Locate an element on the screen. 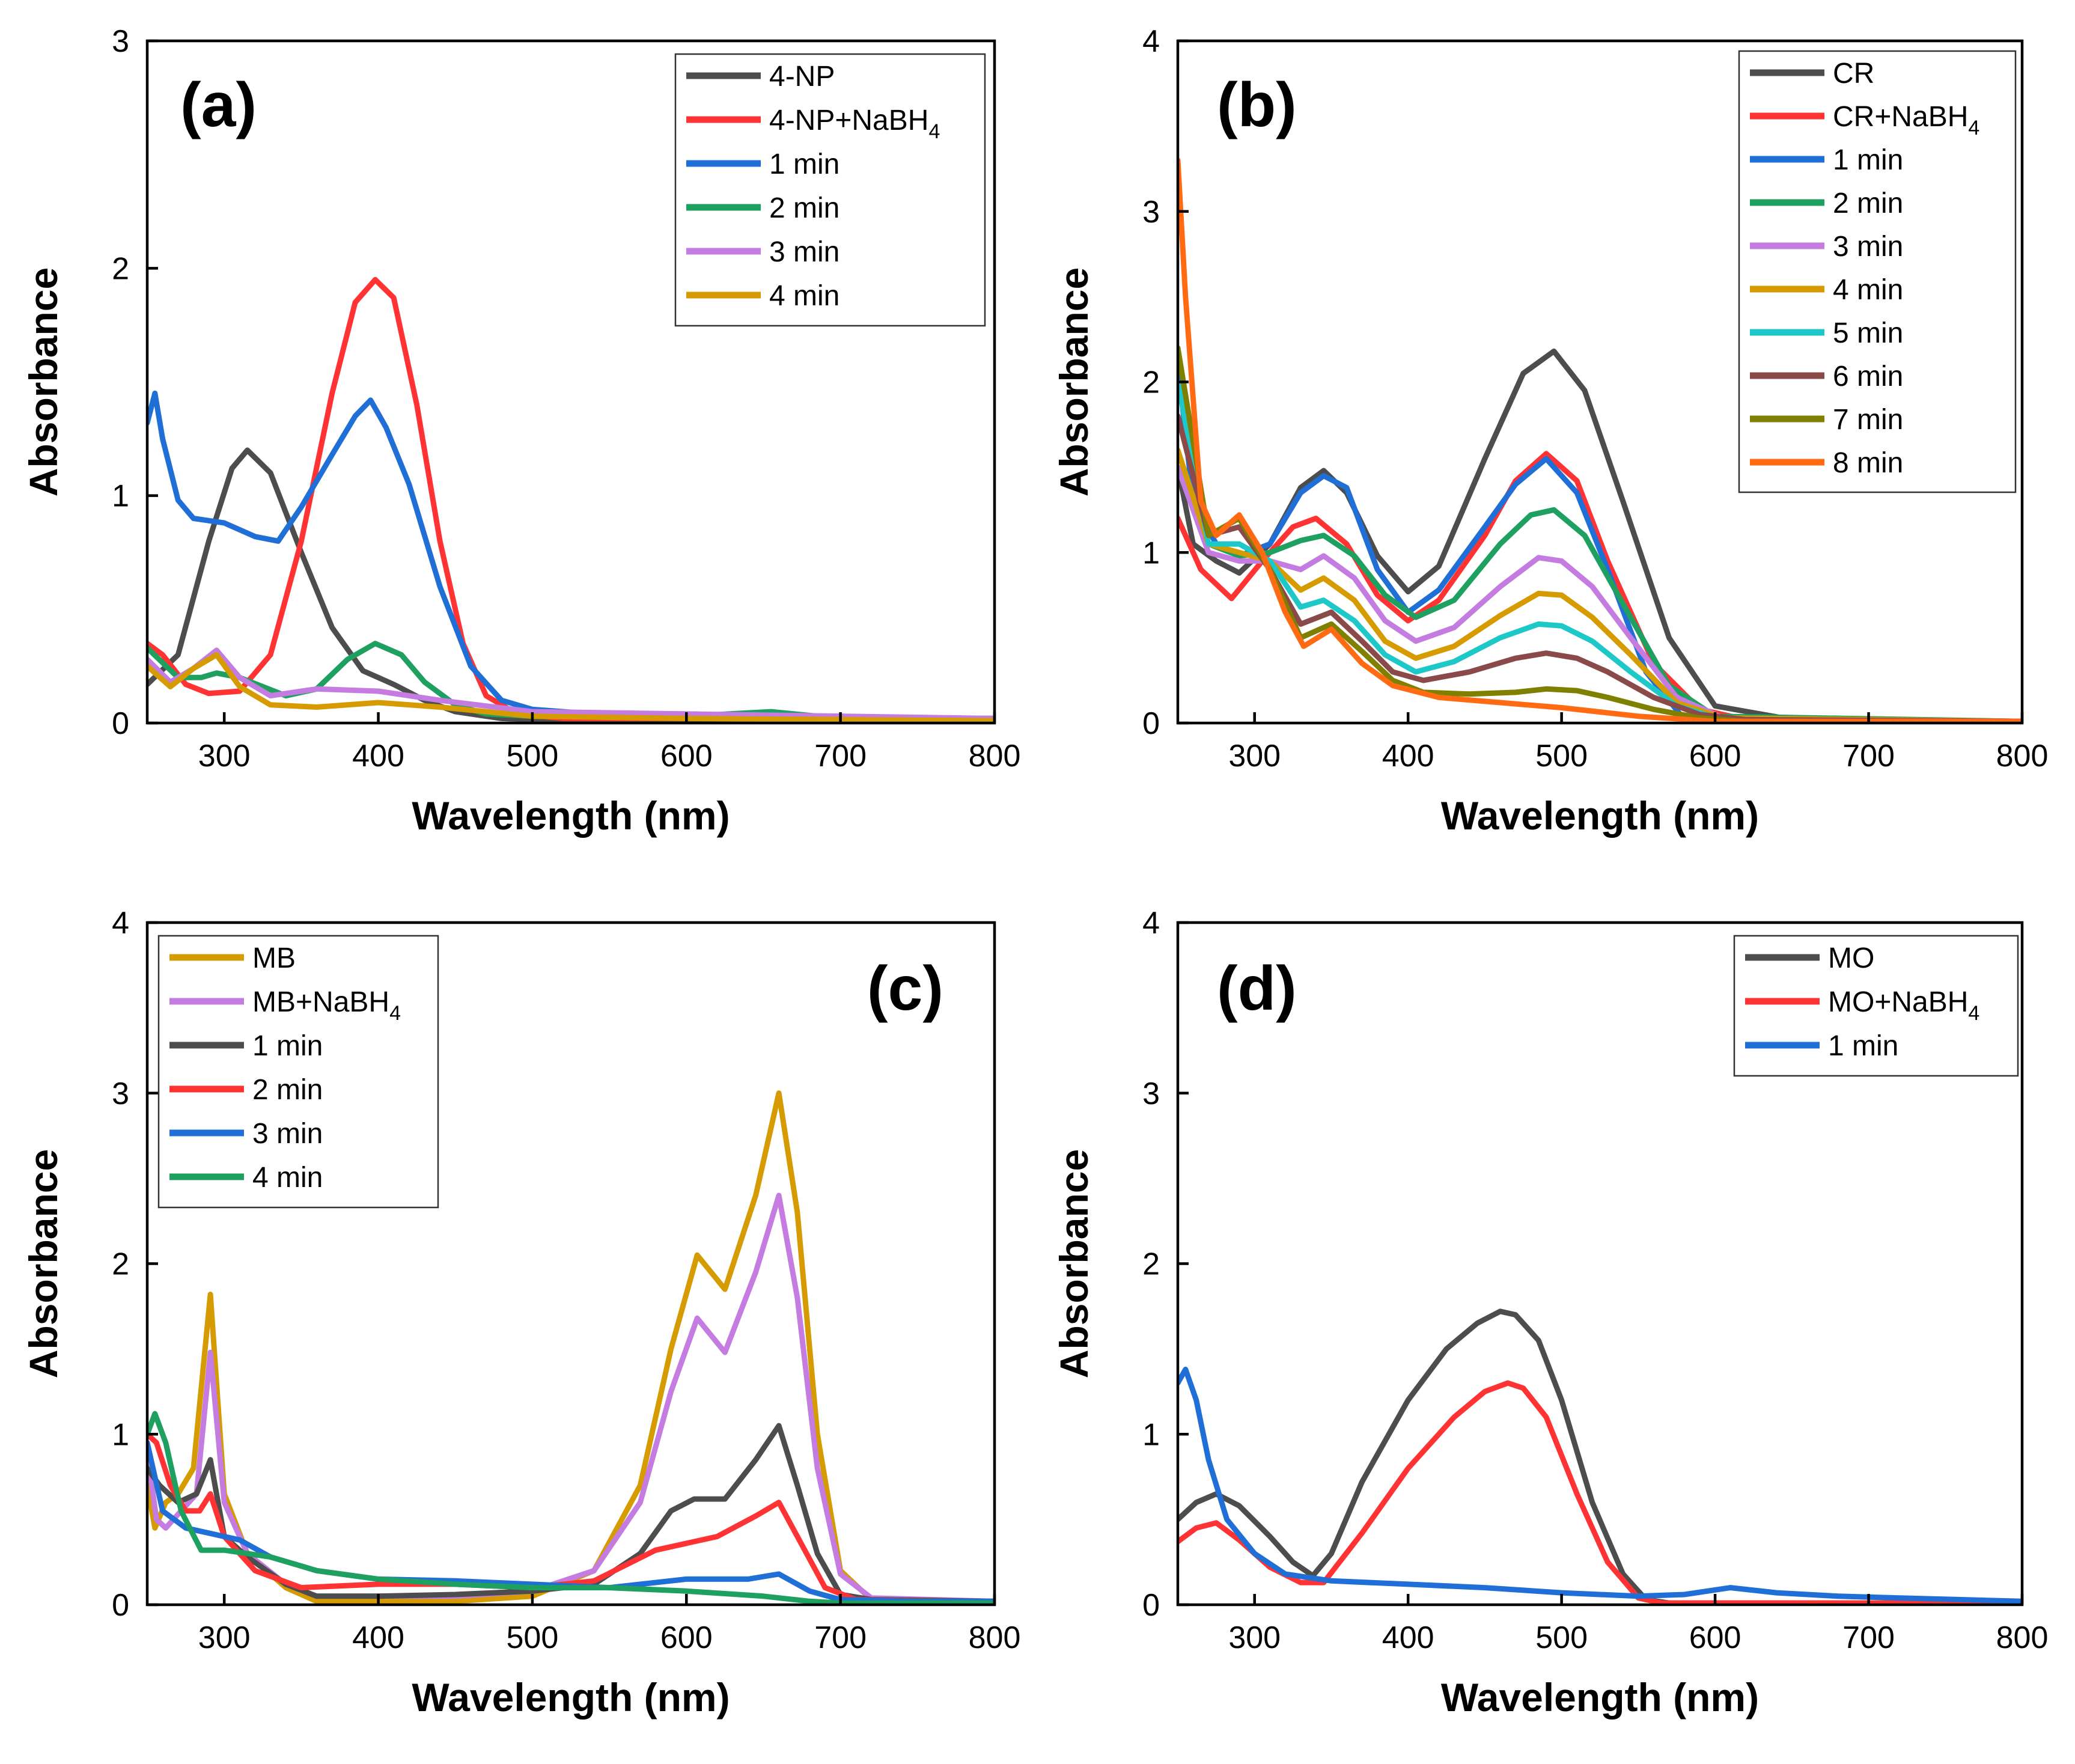  legend-entry-label: 5 min is located at coordinates (1868, 333).